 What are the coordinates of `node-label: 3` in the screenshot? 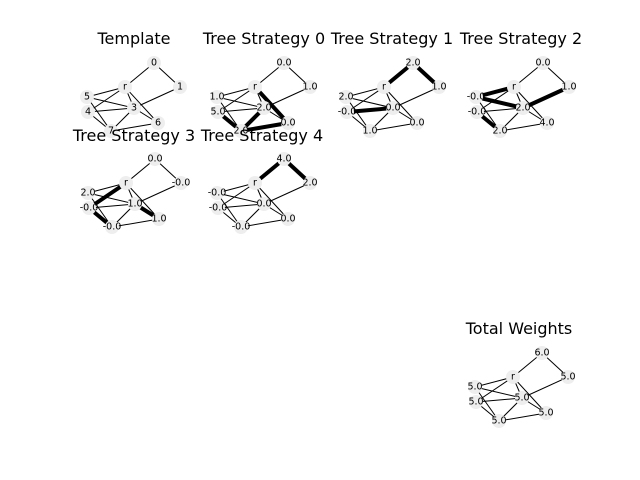 It's located at (134, 108).